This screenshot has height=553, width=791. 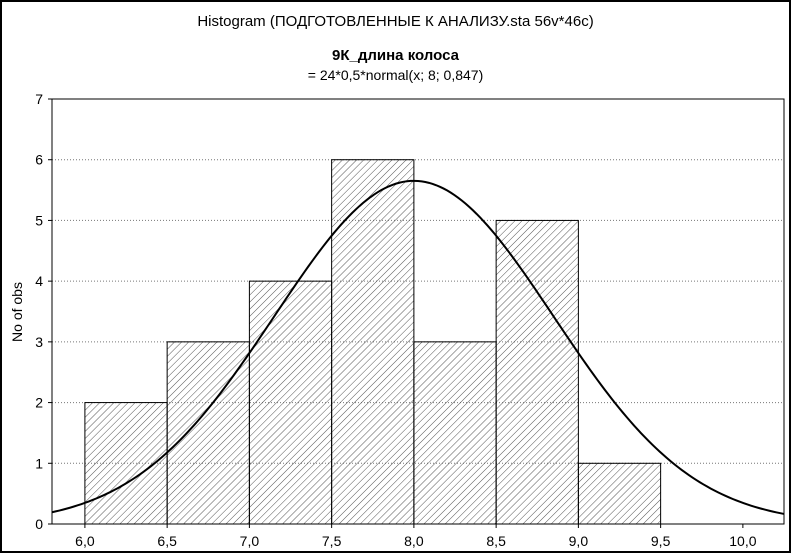 What do you see at coordinates (579, 541) in the screenshot?
I see `x-tick-label: 9,0` at bounding box center [579, 541].